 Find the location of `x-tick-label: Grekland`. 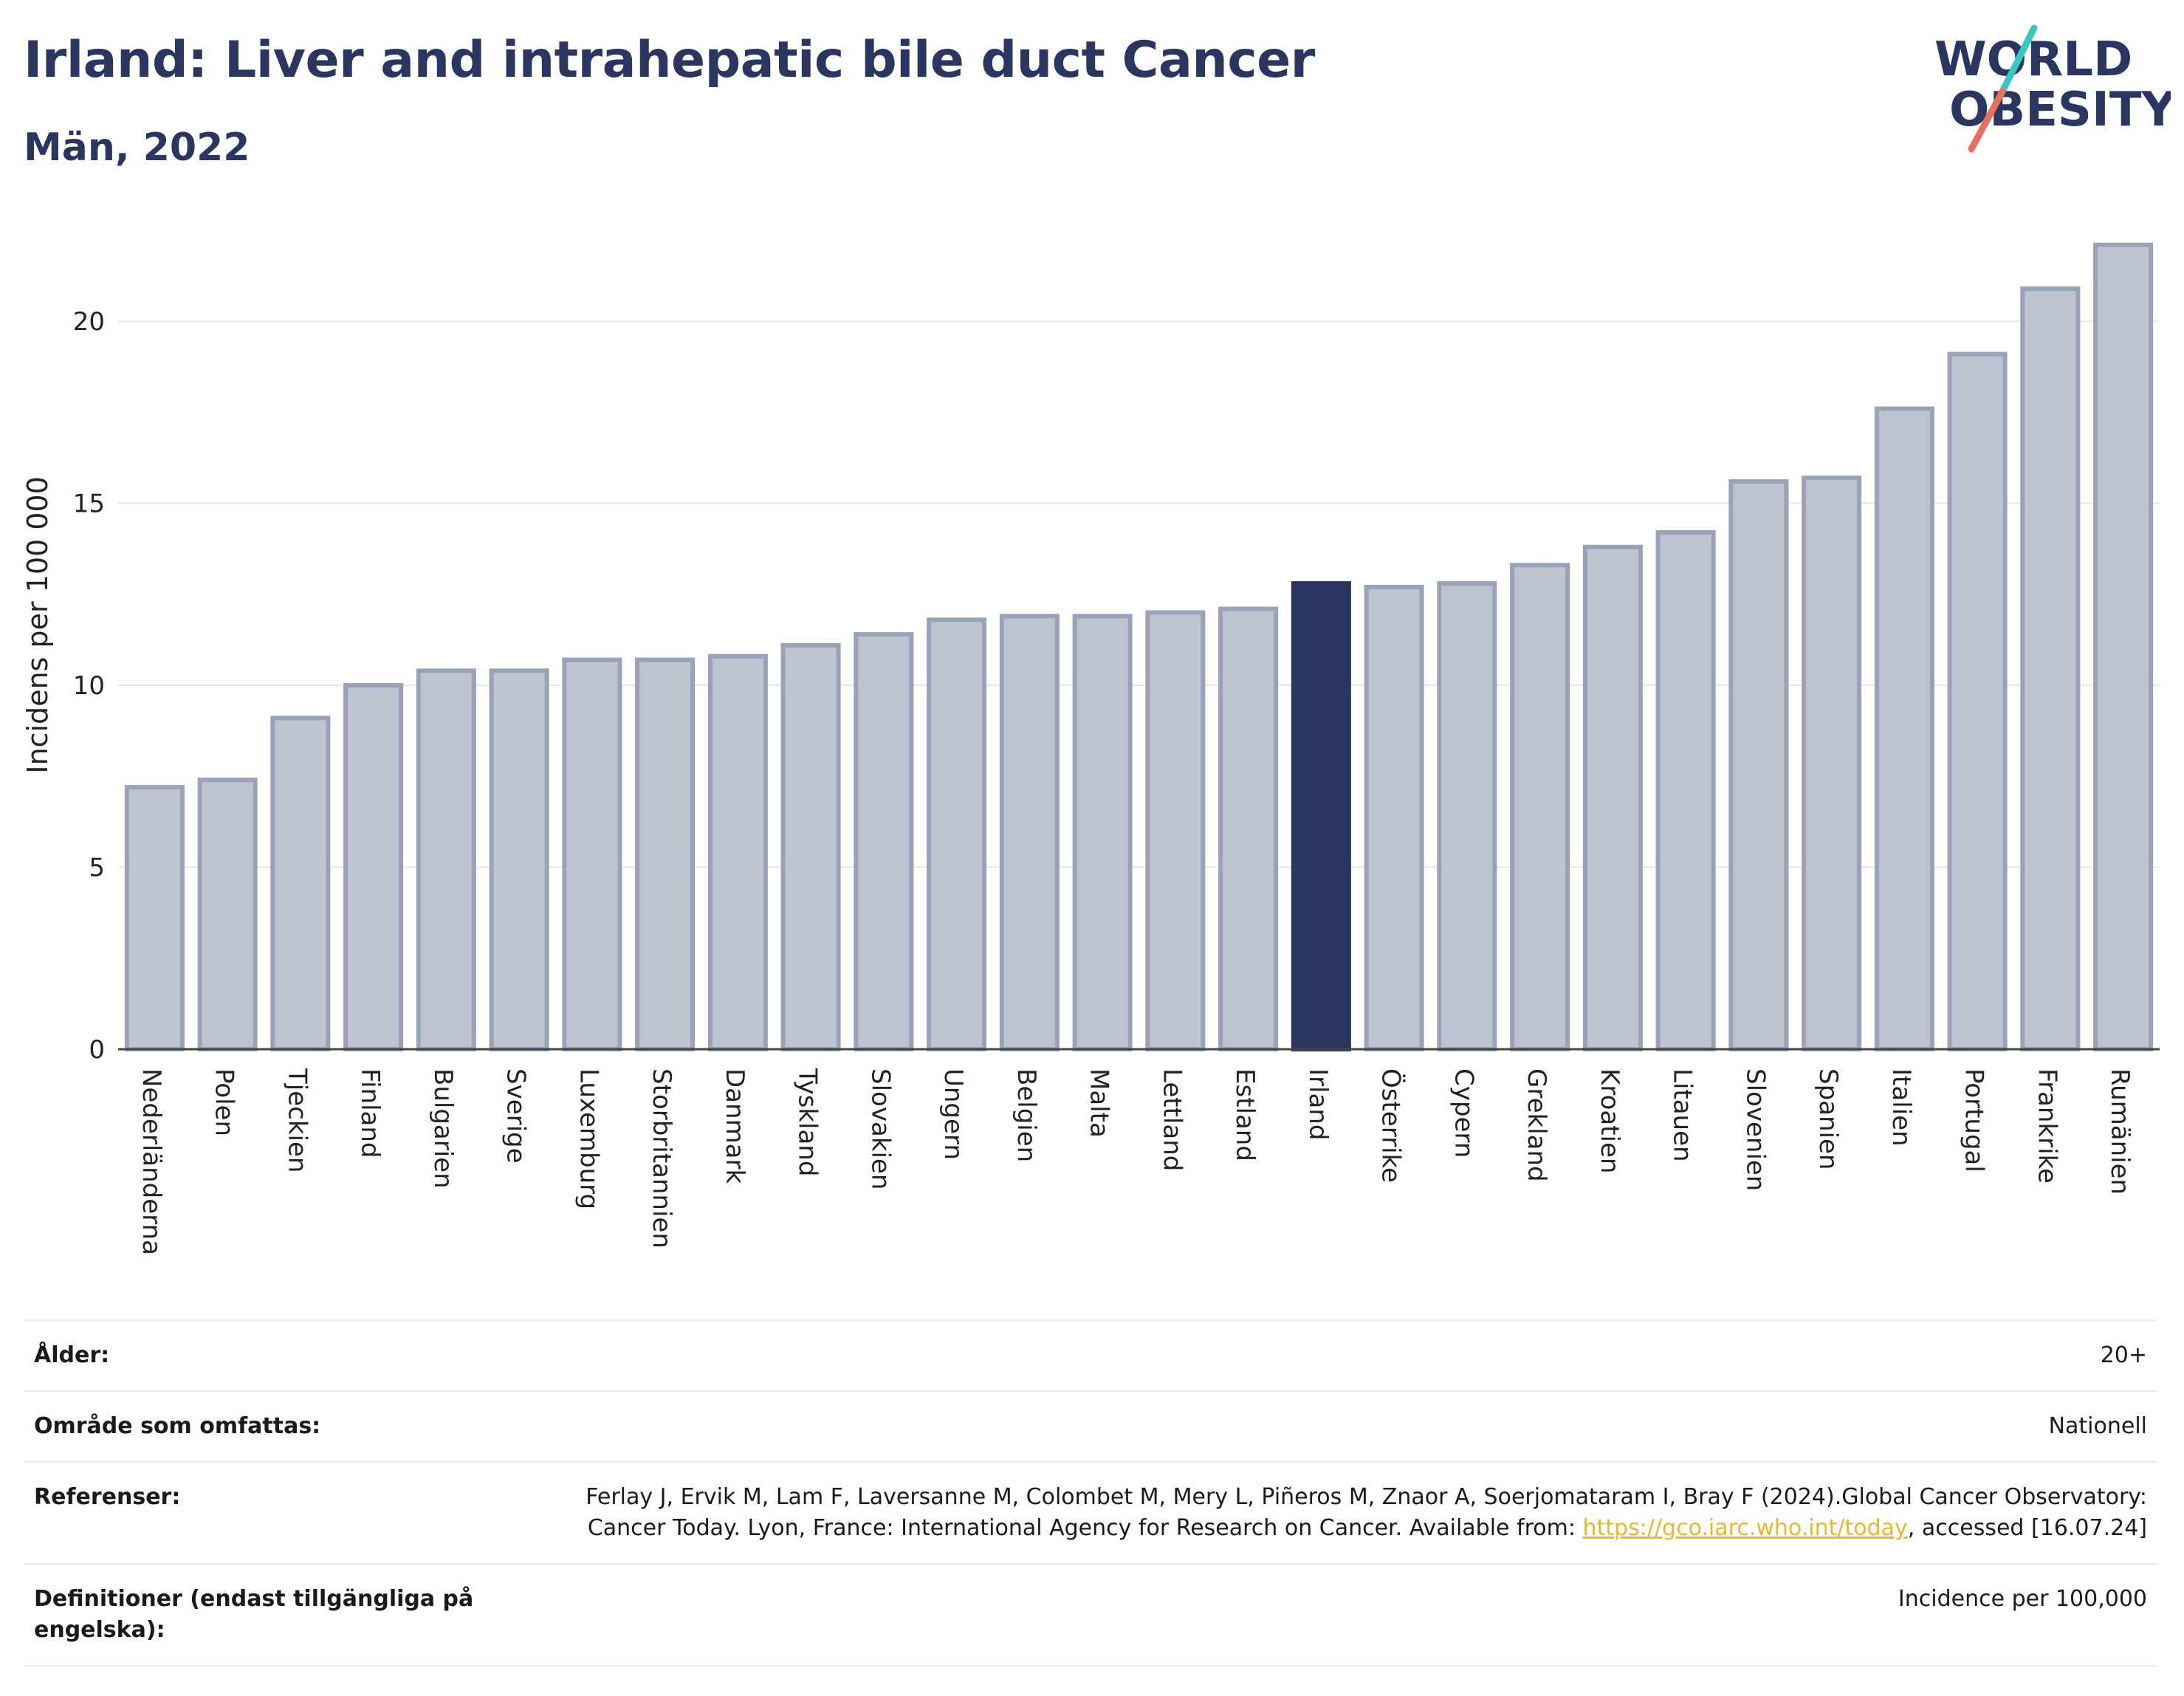

x-tick-label: Grekland is located at coordinates (1537, 1125).